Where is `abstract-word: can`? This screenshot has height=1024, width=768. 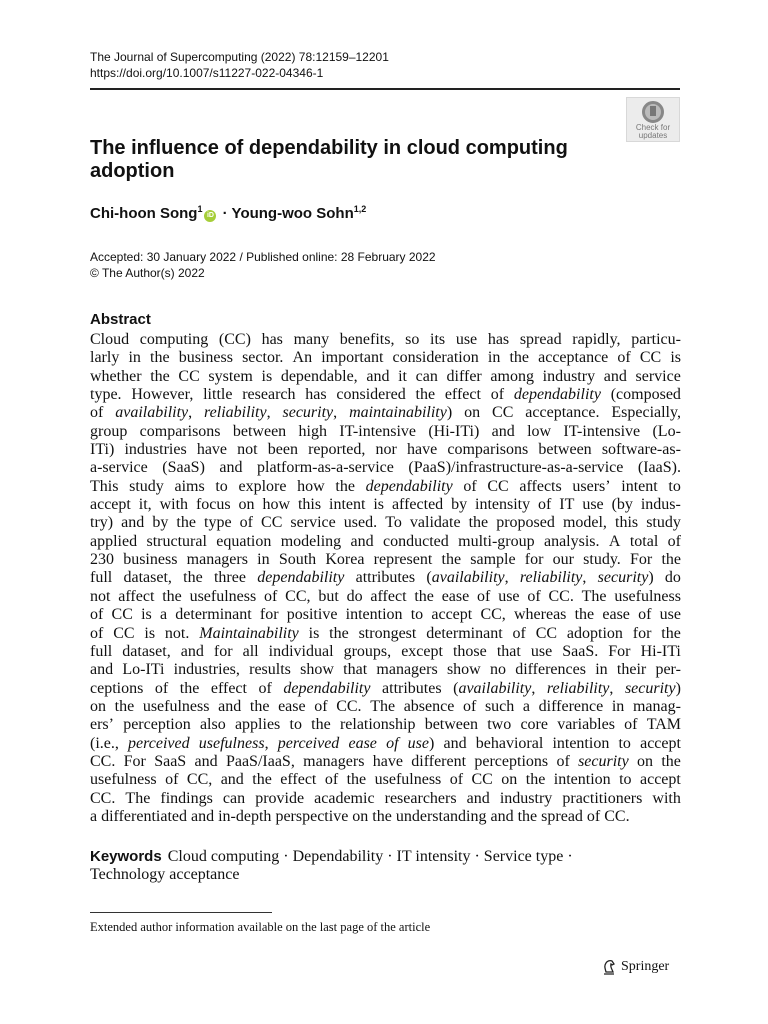
abstract-word: can is located at coordinates (234, 798).